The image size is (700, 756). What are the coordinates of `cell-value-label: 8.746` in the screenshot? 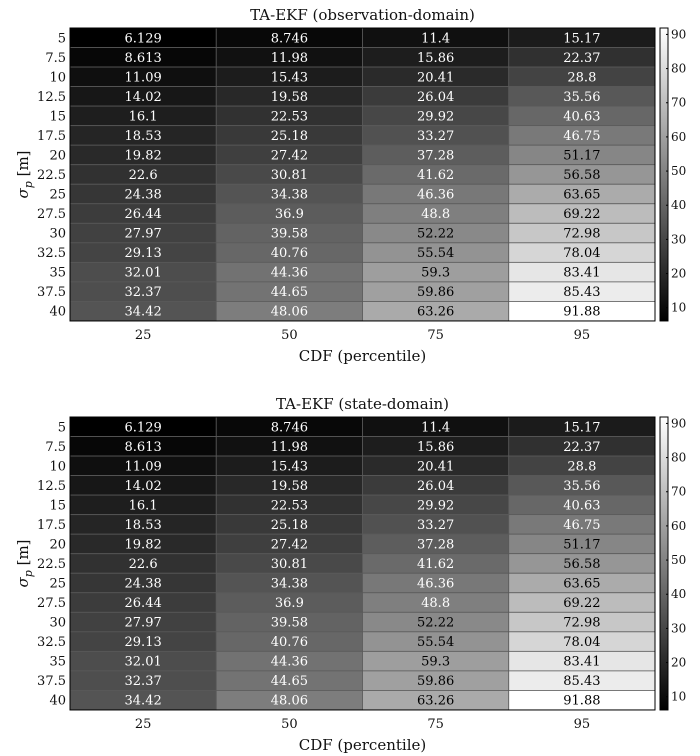 It's located at (289, 427).